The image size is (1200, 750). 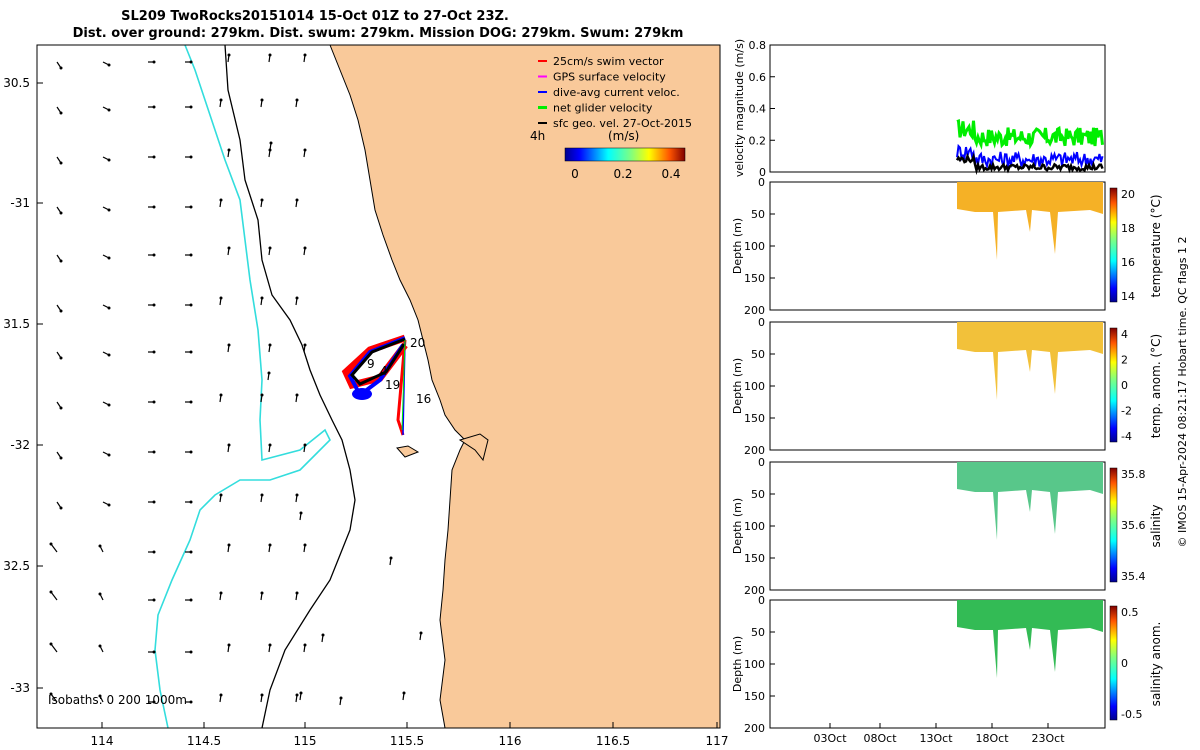 I want to click on velocity-series, so click(x=1029, y=147).